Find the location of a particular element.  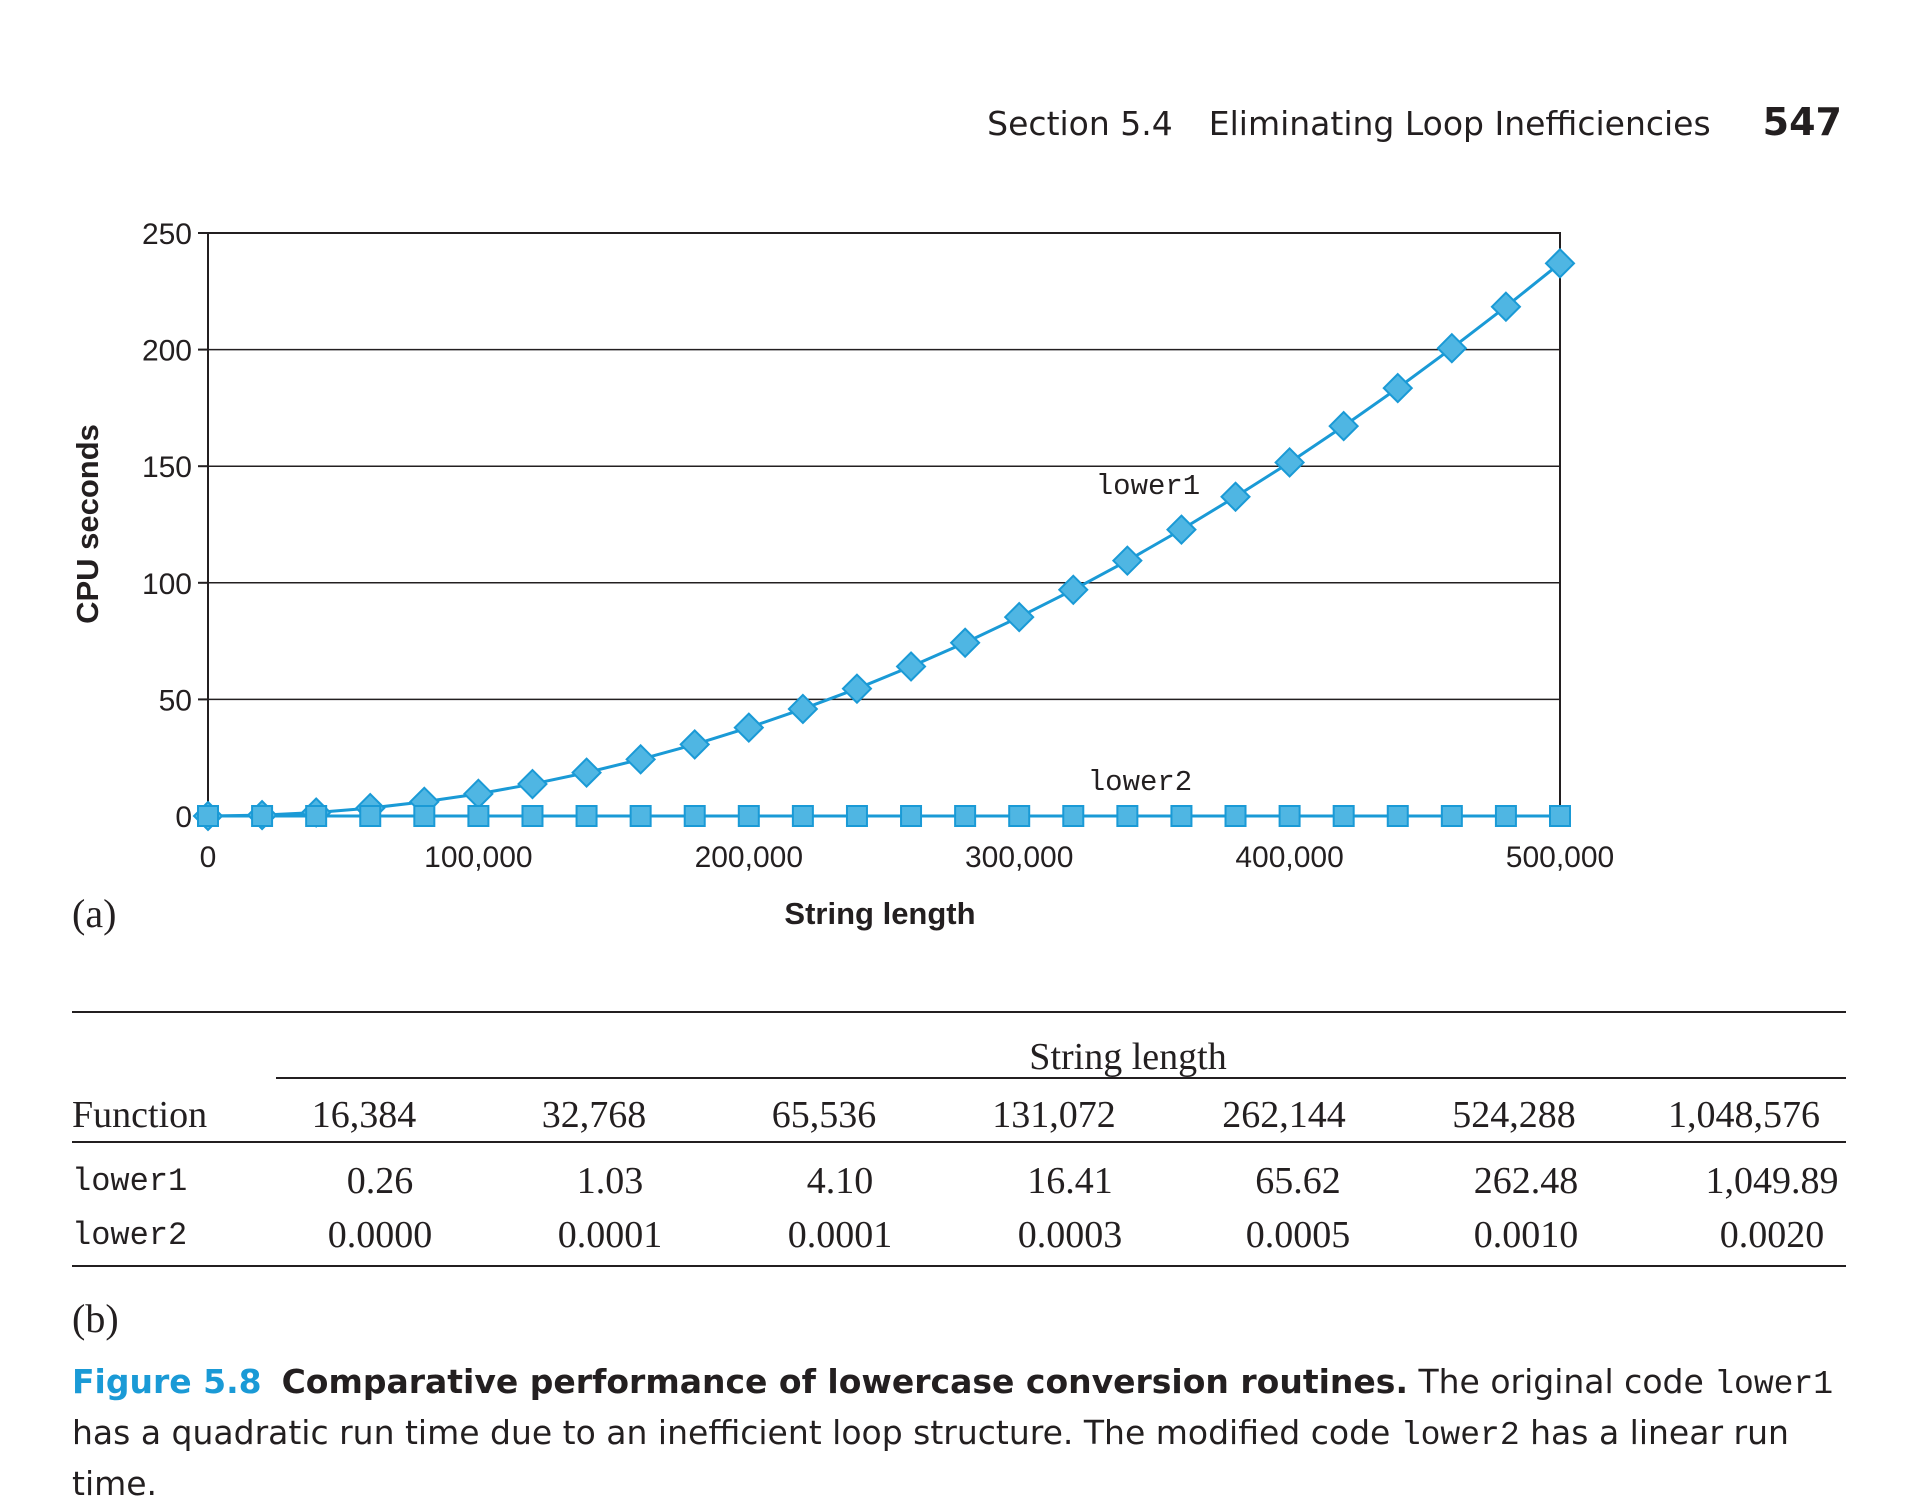

table-column-header: 524,288 is located at coordinates (1514, 1115).